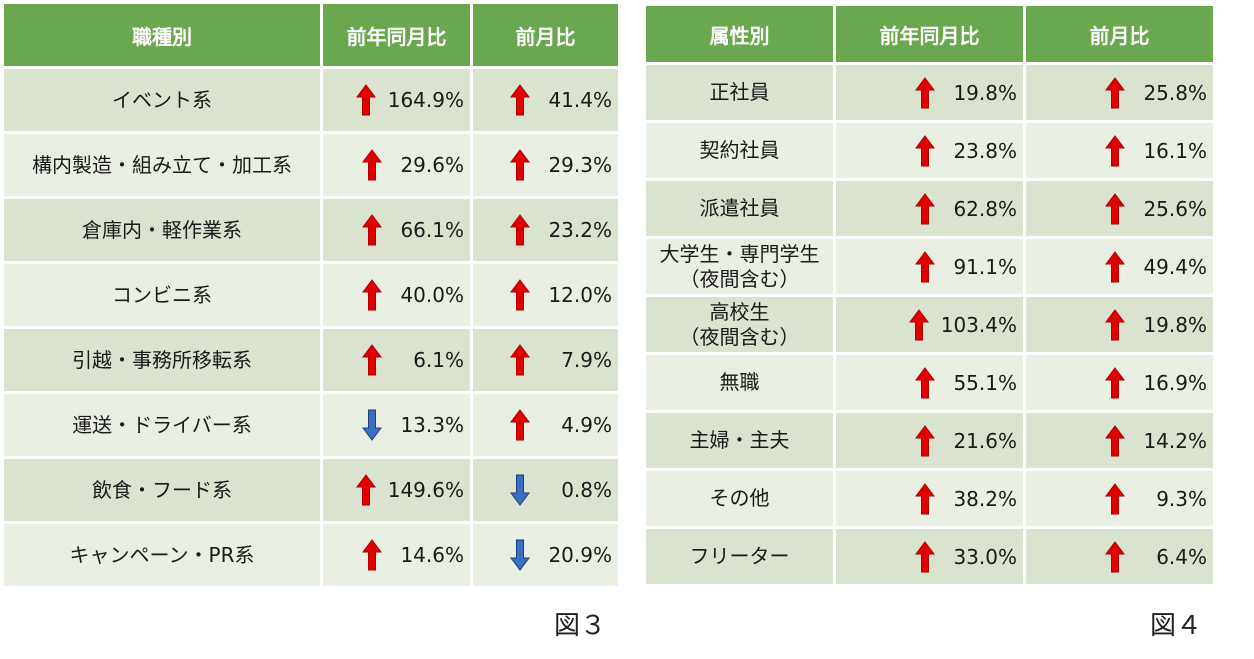 This screenshot has height=659, width=1254. What do you see at coordinates (545, 230) in the screenshot?
I see `mom-cell: 23.2%` at bounding box center [545, 230].